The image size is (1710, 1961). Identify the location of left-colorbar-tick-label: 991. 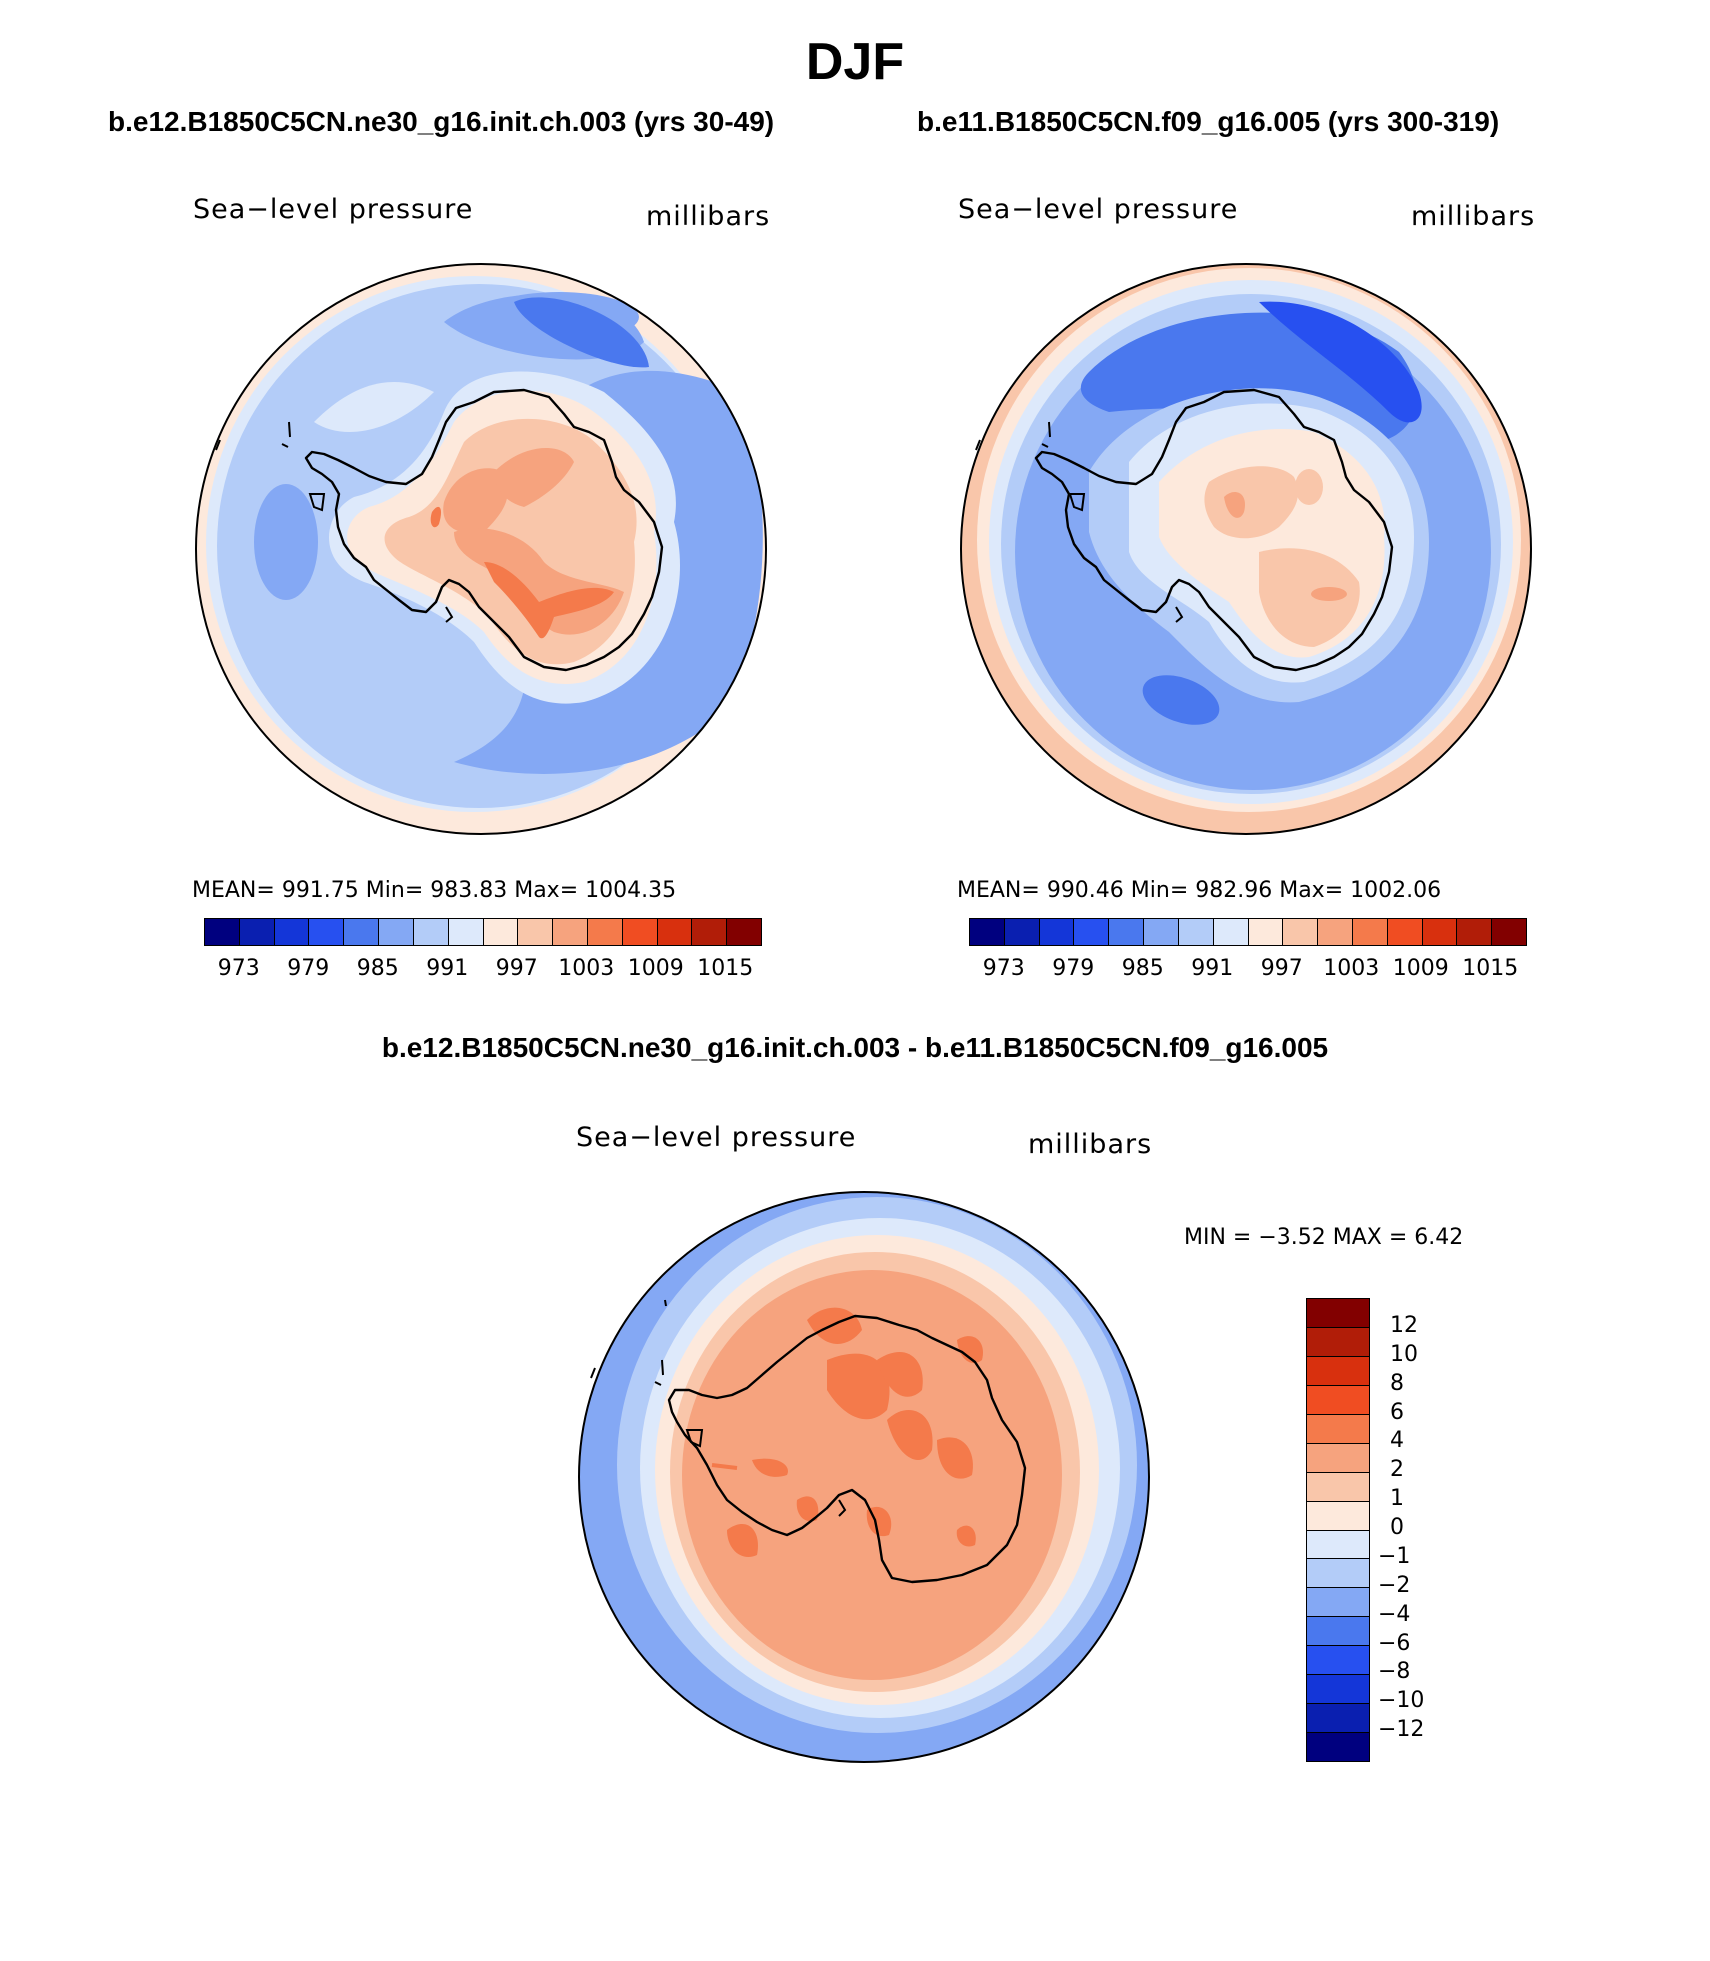
(447, 968).